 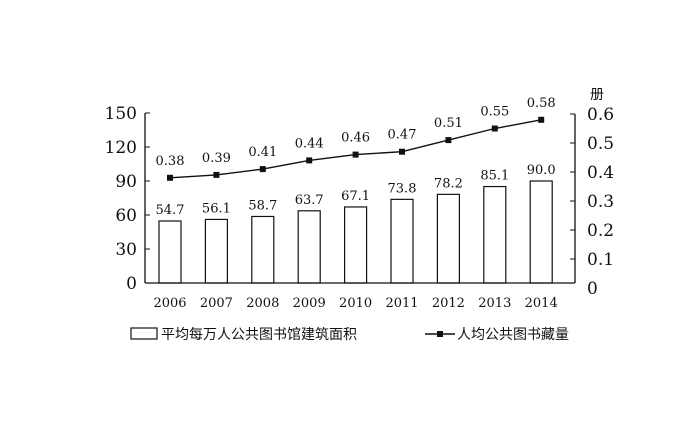 I want to click on bar-2014, so click(x=541, y=232).